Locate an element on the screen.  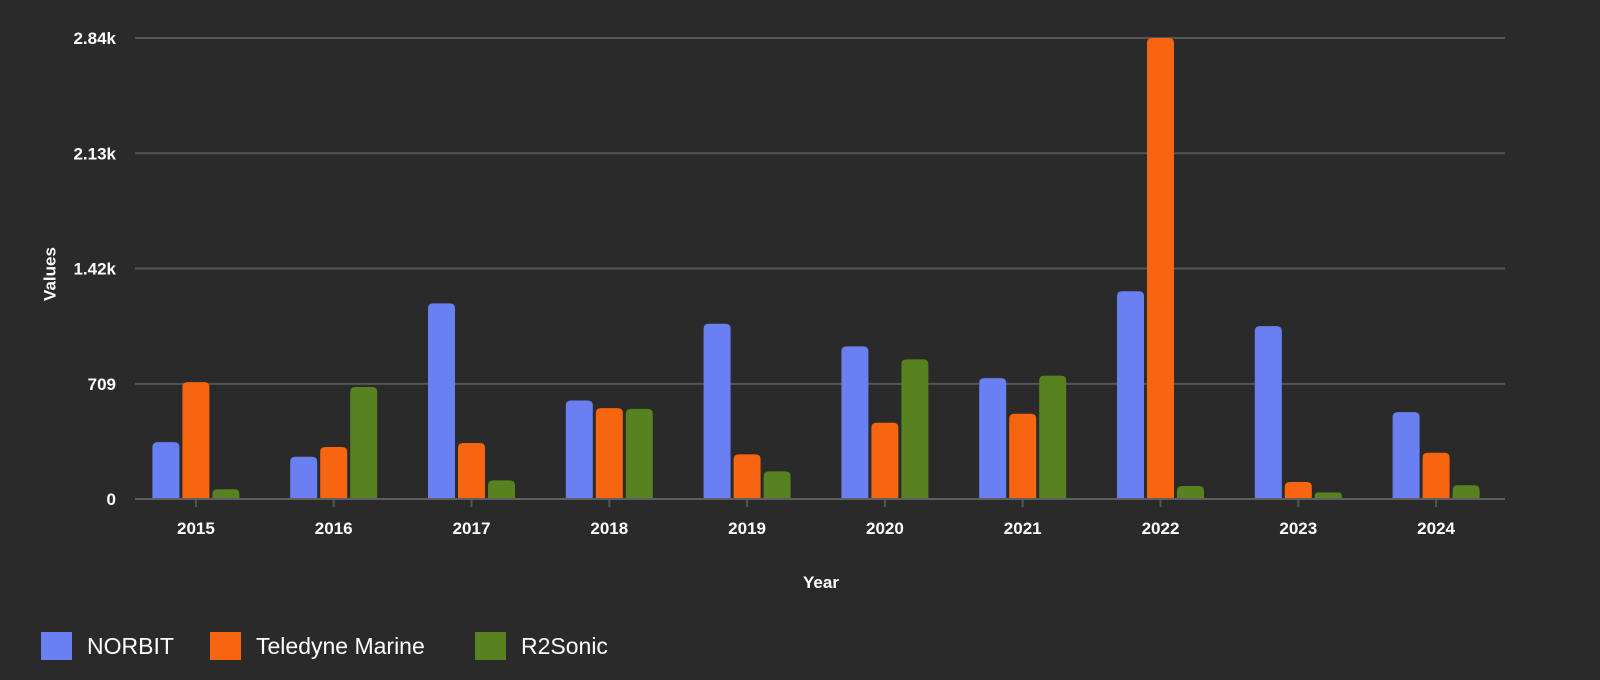
x-tick-label: 2022 is located at coordinates (1161, 528).